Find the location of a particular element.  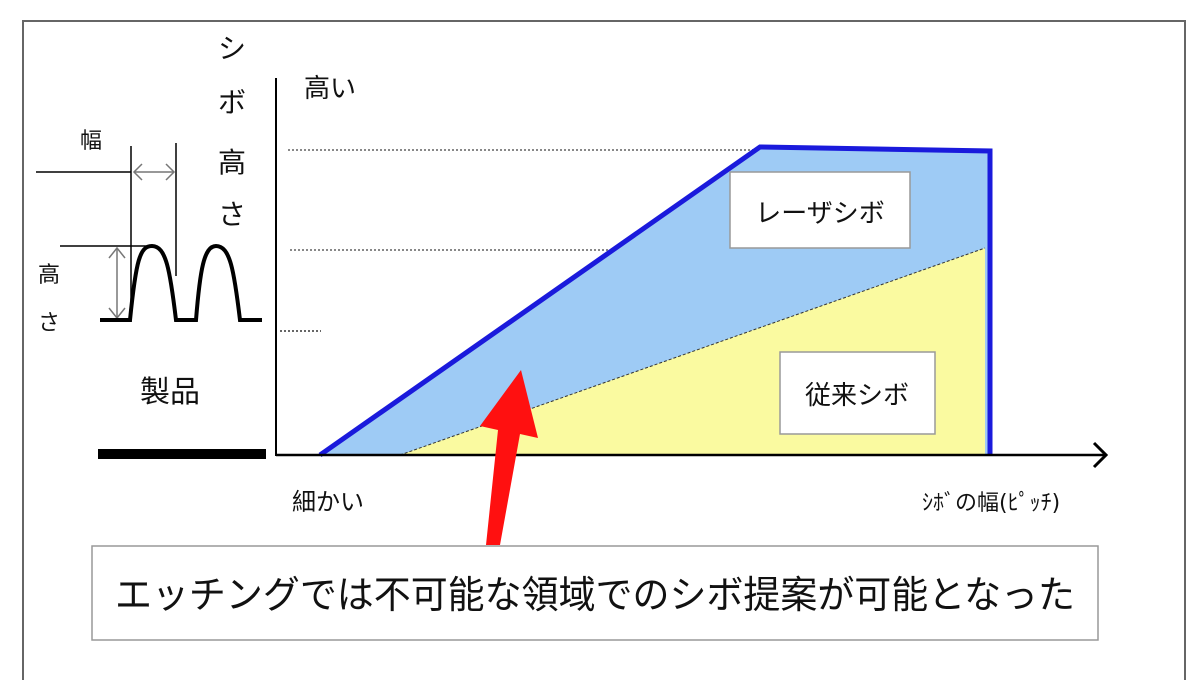

laser-label-box is located at coordinates (820, 210).